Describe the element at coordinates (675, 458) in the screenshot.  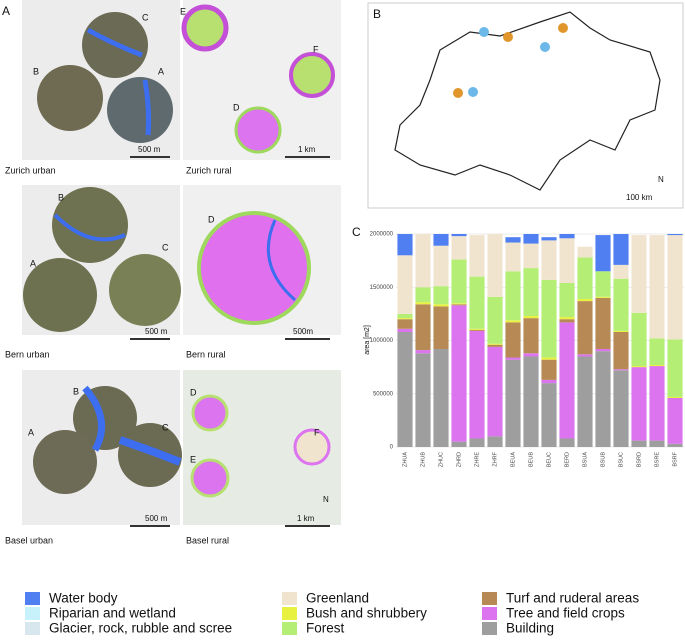
I see `x-tick-label: BSRF` at that location.